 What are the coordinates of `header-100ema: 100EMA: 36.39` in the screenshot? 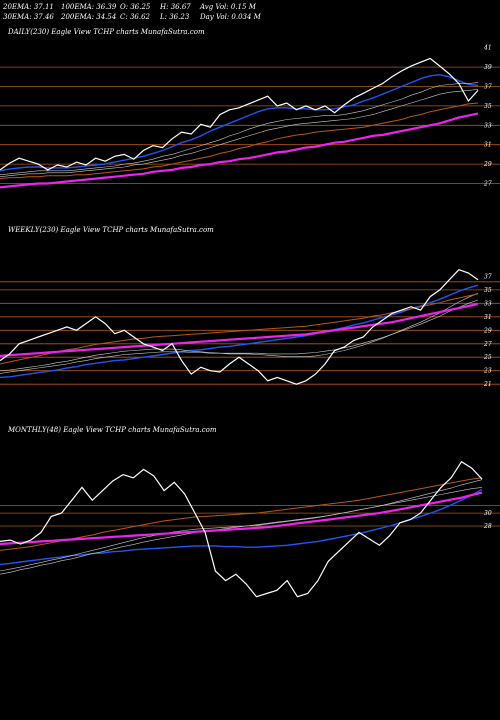 It's located at (89, 7).